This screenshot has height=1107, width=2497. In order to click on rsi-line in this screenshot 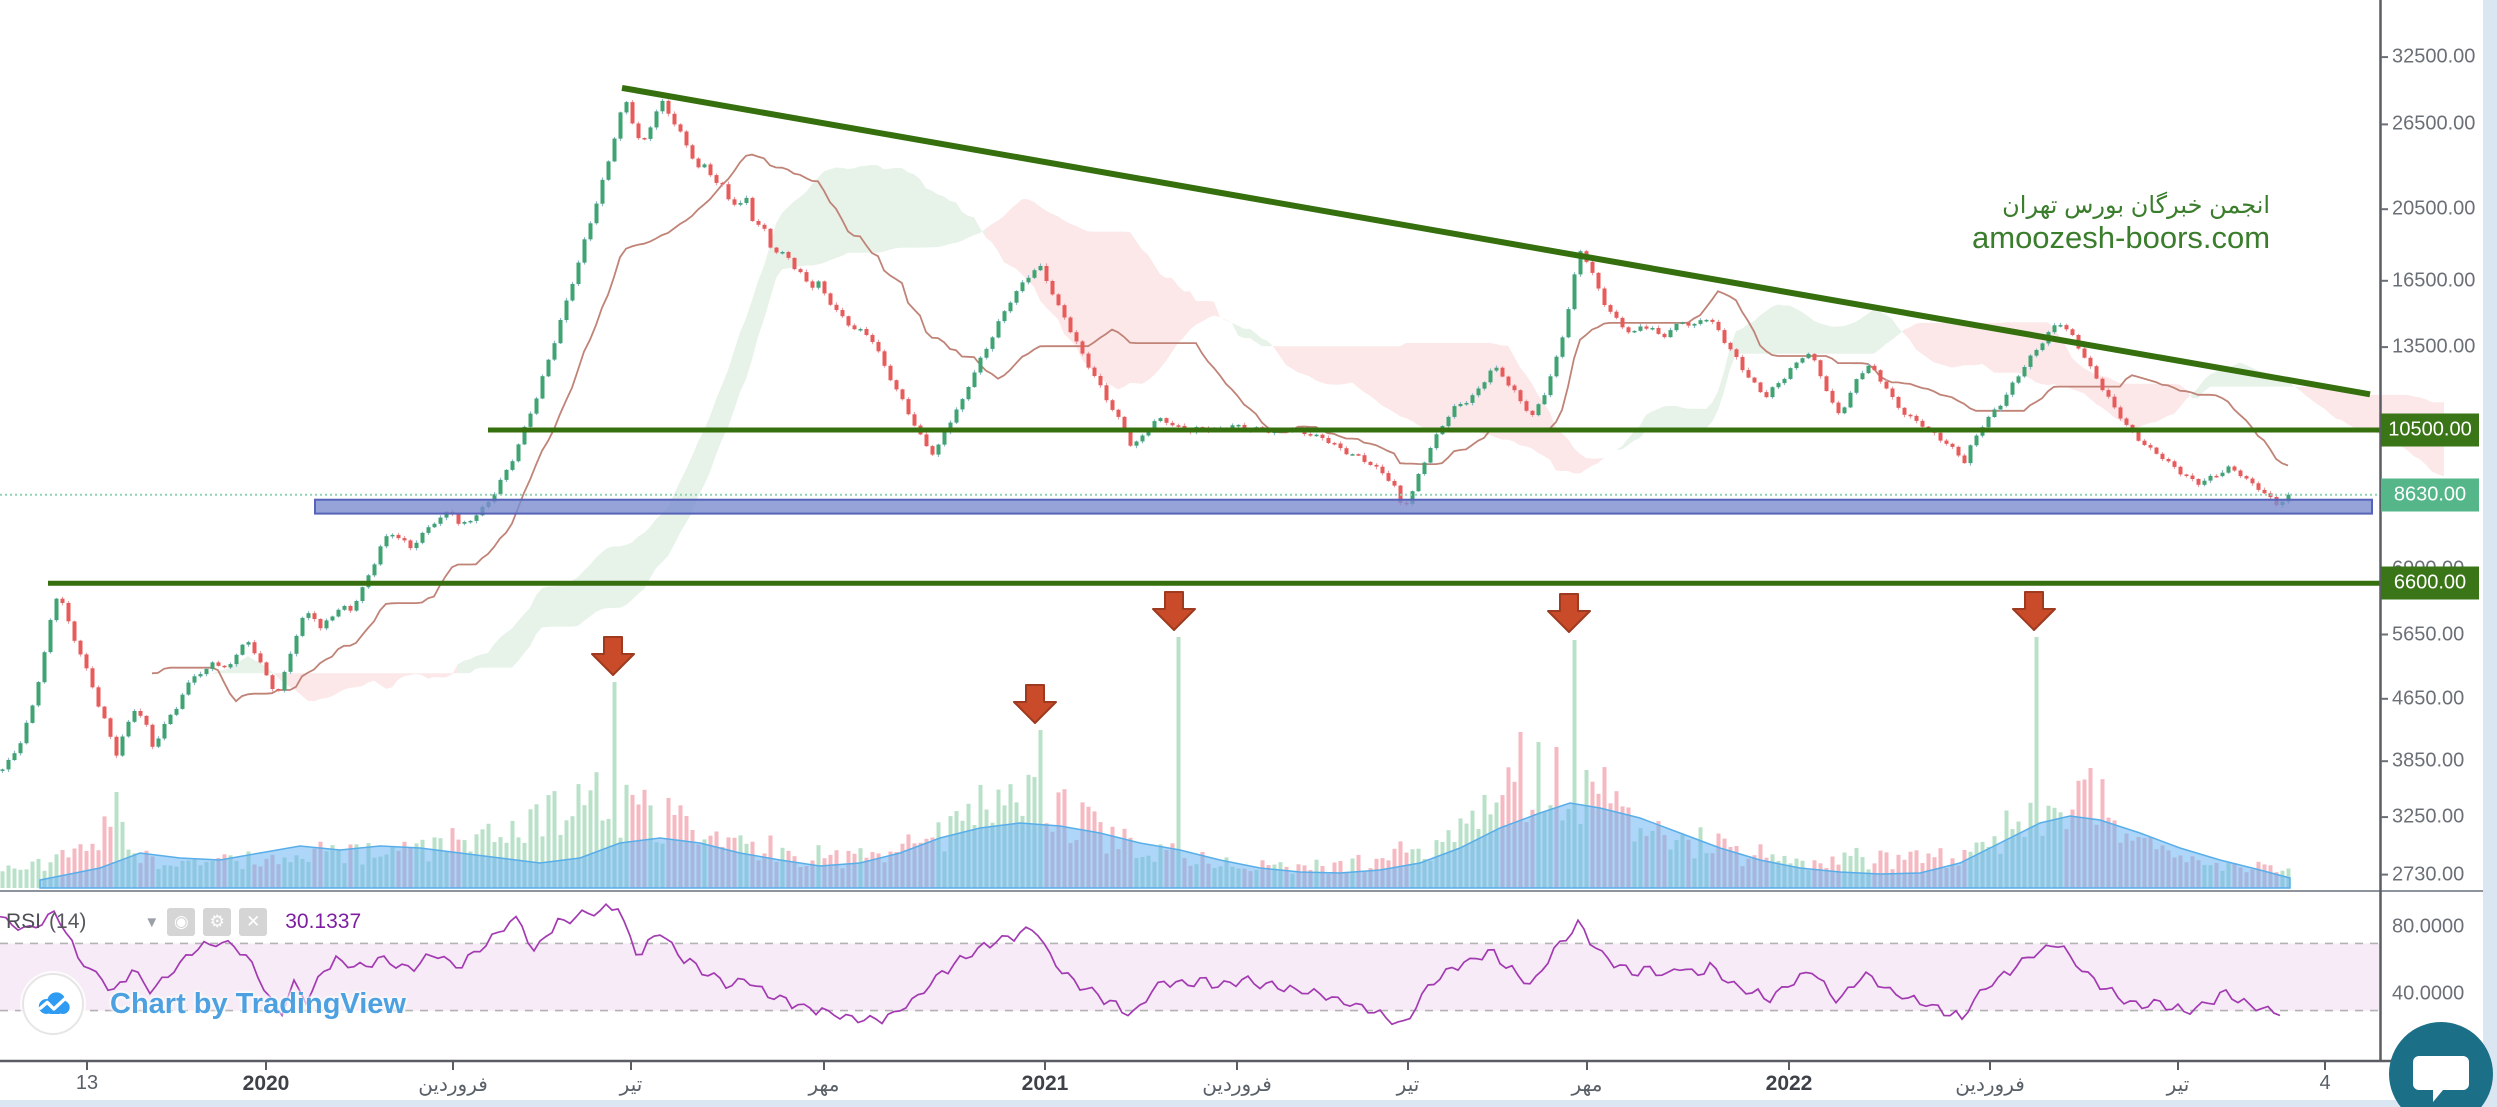, I will do `click(1140, 964)`.